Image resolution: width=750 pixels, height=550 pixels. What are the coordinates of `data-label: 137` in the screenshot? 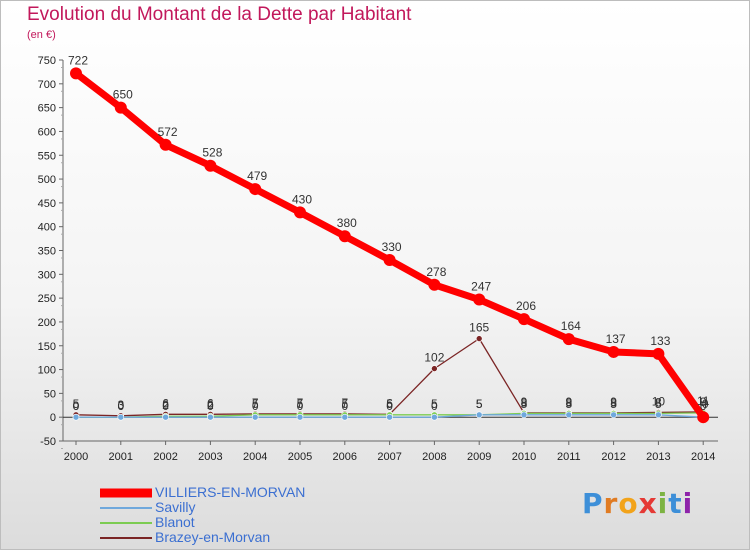 It's located at (616, 339).